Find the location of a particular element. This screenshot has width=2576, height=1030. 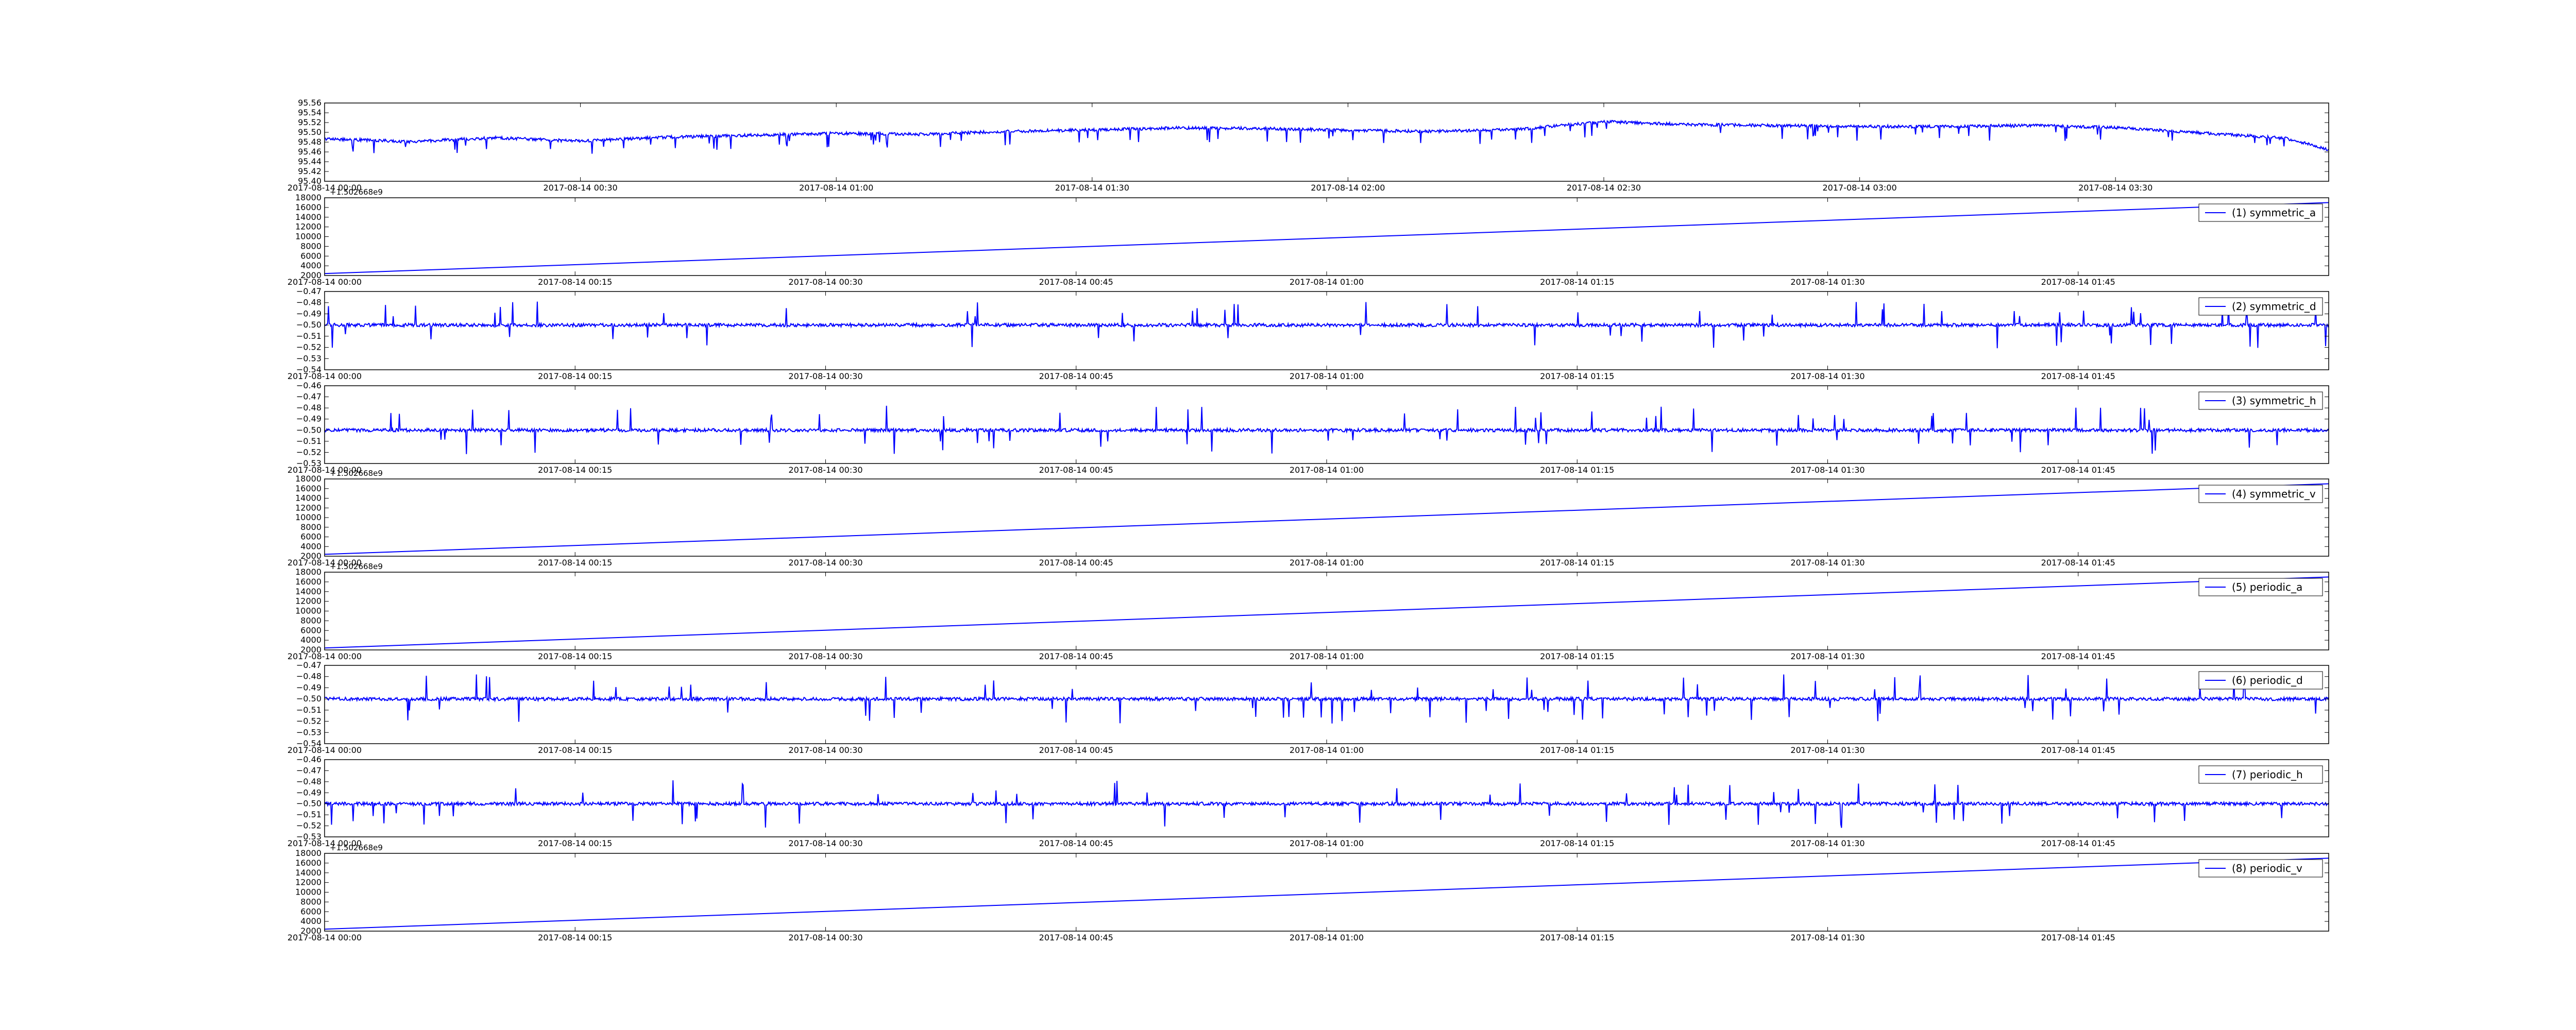

legend-entry-label: (8) periodic_v is located at coordinates (2267, 868).